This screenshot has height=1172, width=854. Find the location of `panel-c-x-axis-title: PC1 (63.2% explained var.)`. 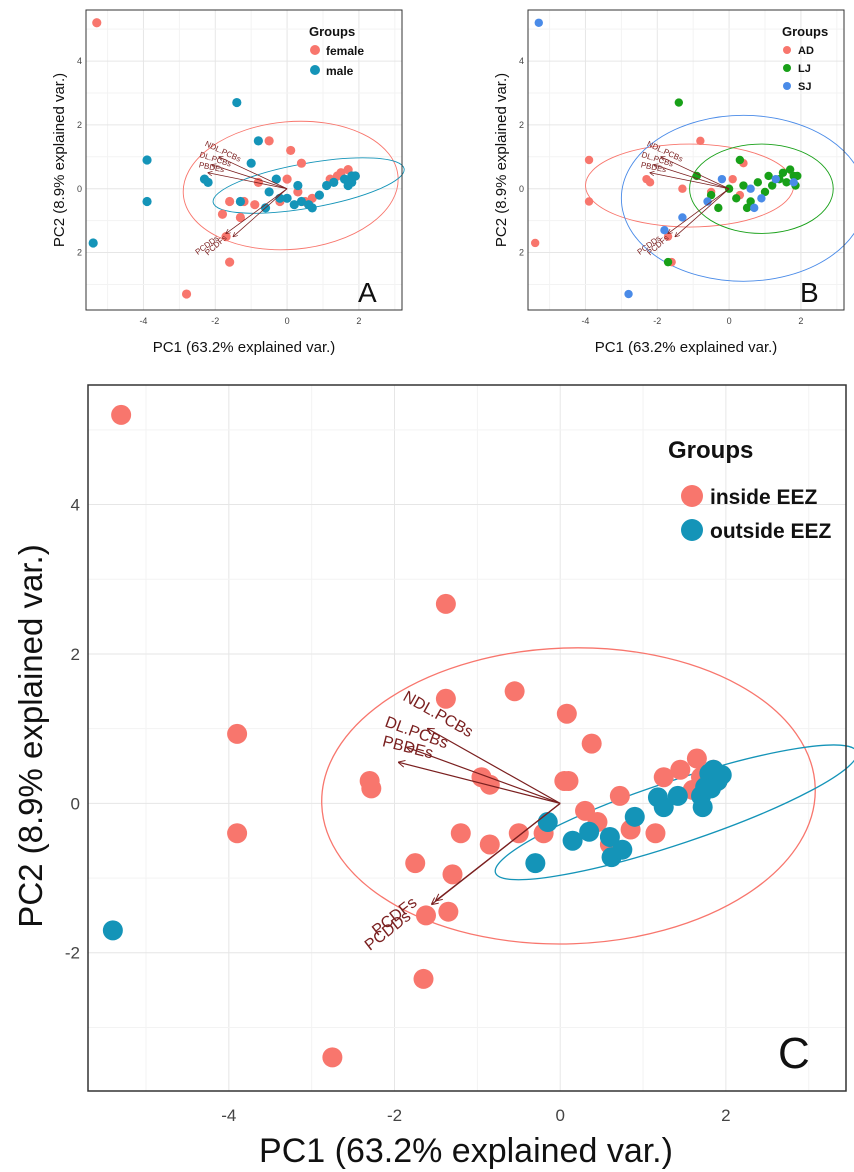

panel-c-x-axis-title: PC1 (63.2% explained var.) is located at coordinates (466, 1151).